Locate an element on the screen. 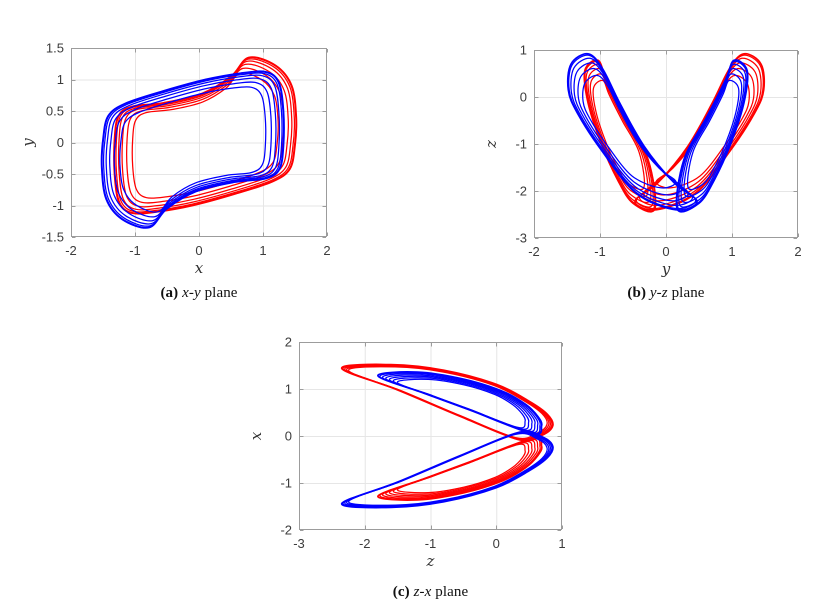 The height and width of the screenshot is (611, 834). attractor-blue-left-lobe is located at coordinates (632, 131).